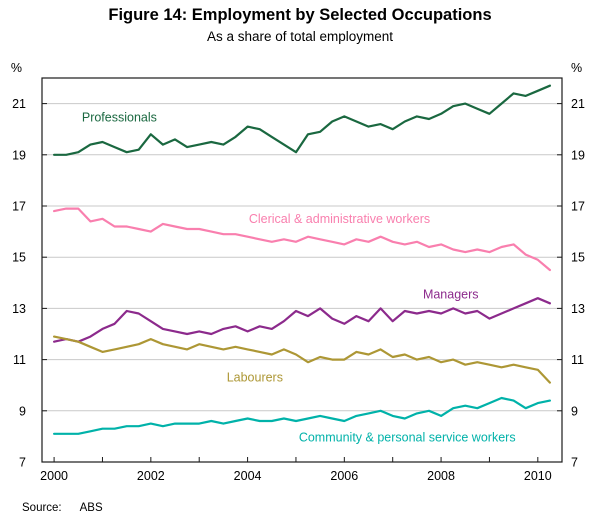 The height and width of the screenshot is (522, 600). Describe the element at coordinates (119, 118) in the screenshot. I see `series-label-professionals: Professionals` at that location.